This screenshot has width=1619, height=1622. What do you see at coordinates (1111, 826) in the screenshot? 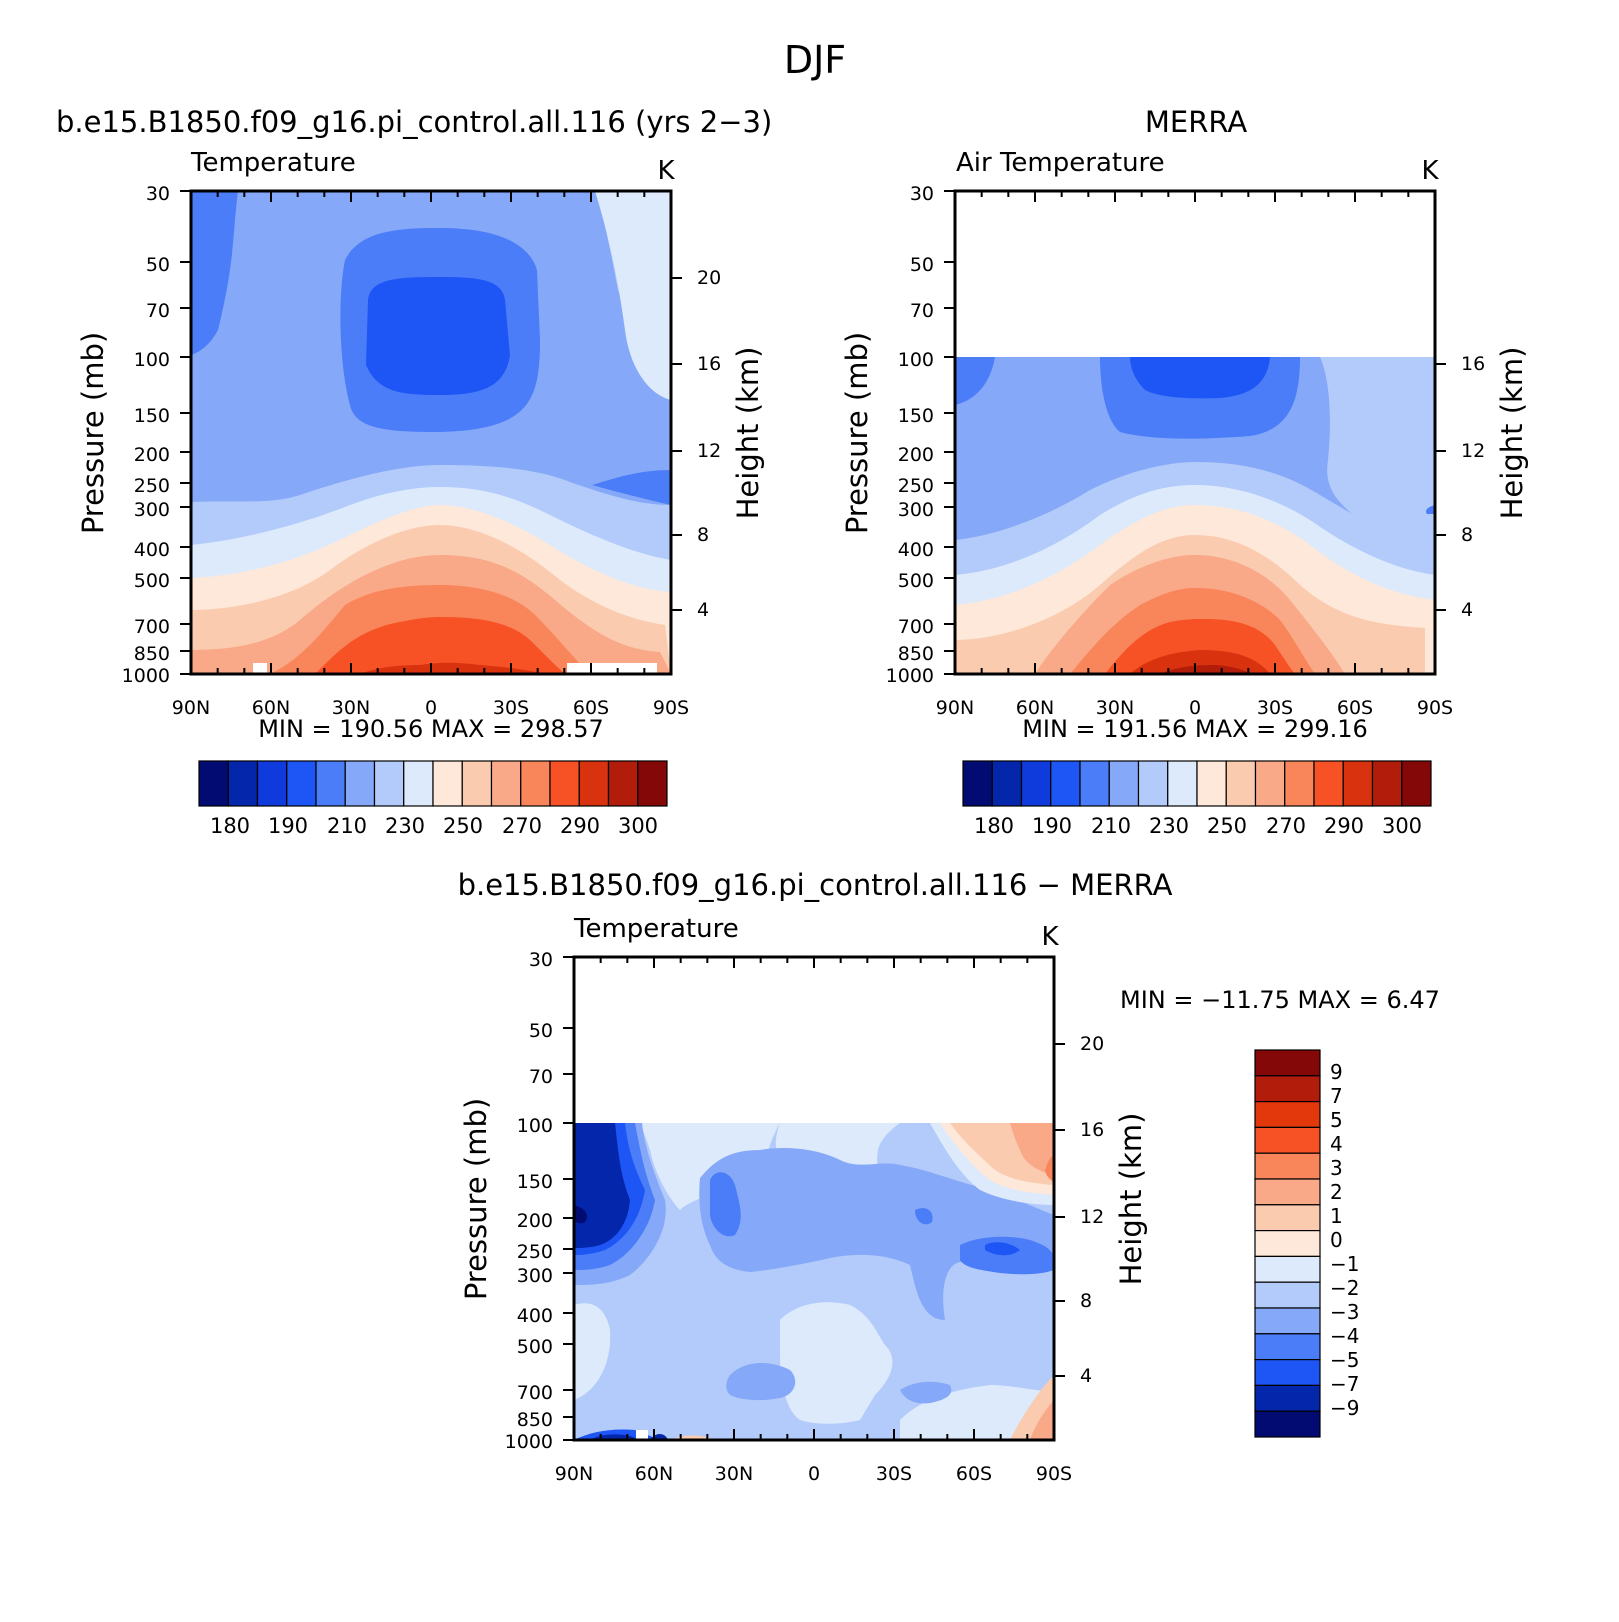
I see `colorbar-label: 210` at bounding box center [1111, 826].